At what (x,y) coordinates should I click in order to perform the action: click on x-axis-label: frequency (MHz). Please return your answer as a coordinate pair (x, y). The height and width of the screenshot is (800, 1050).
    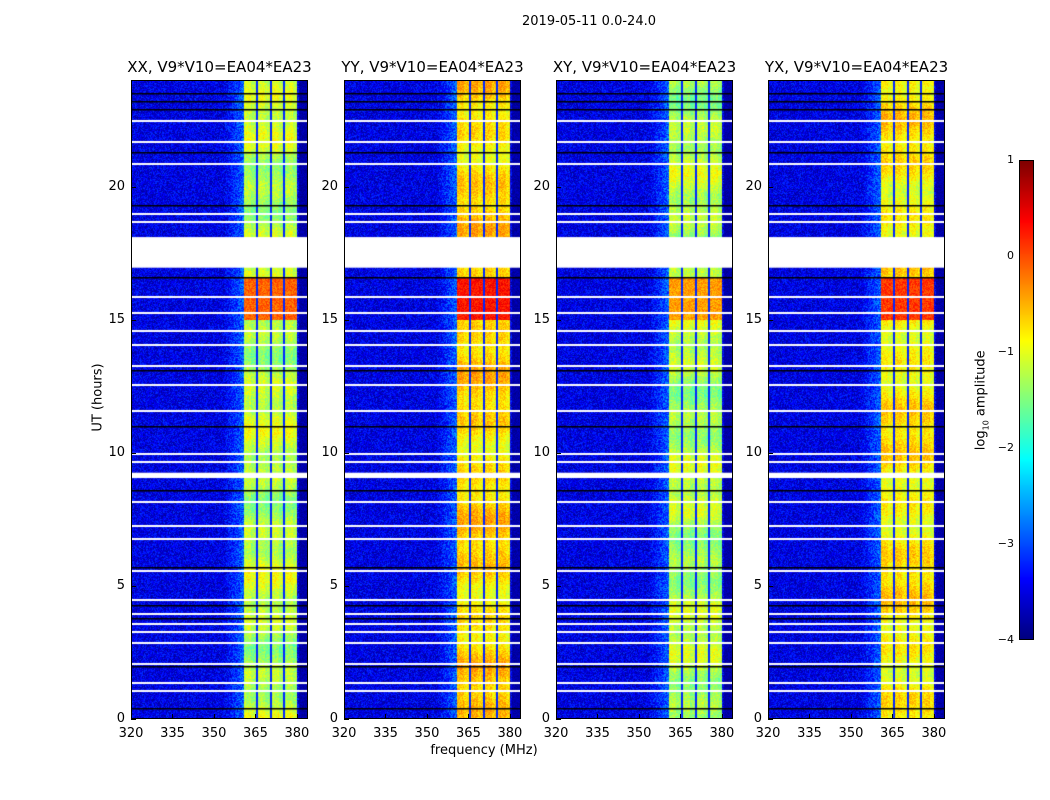
    Looking at the image, I should click on (484, 750).